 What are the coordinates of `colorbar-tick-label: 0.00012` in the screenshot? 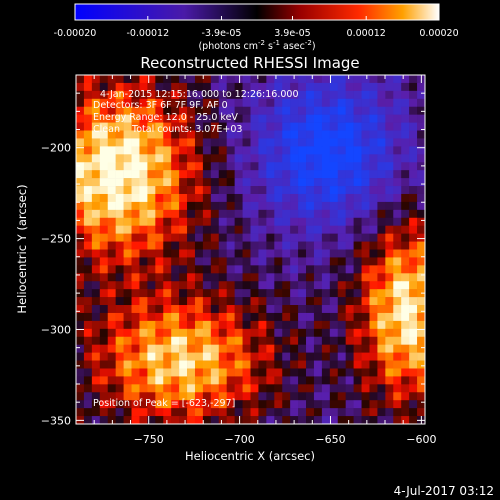 It's located at (366, 33).